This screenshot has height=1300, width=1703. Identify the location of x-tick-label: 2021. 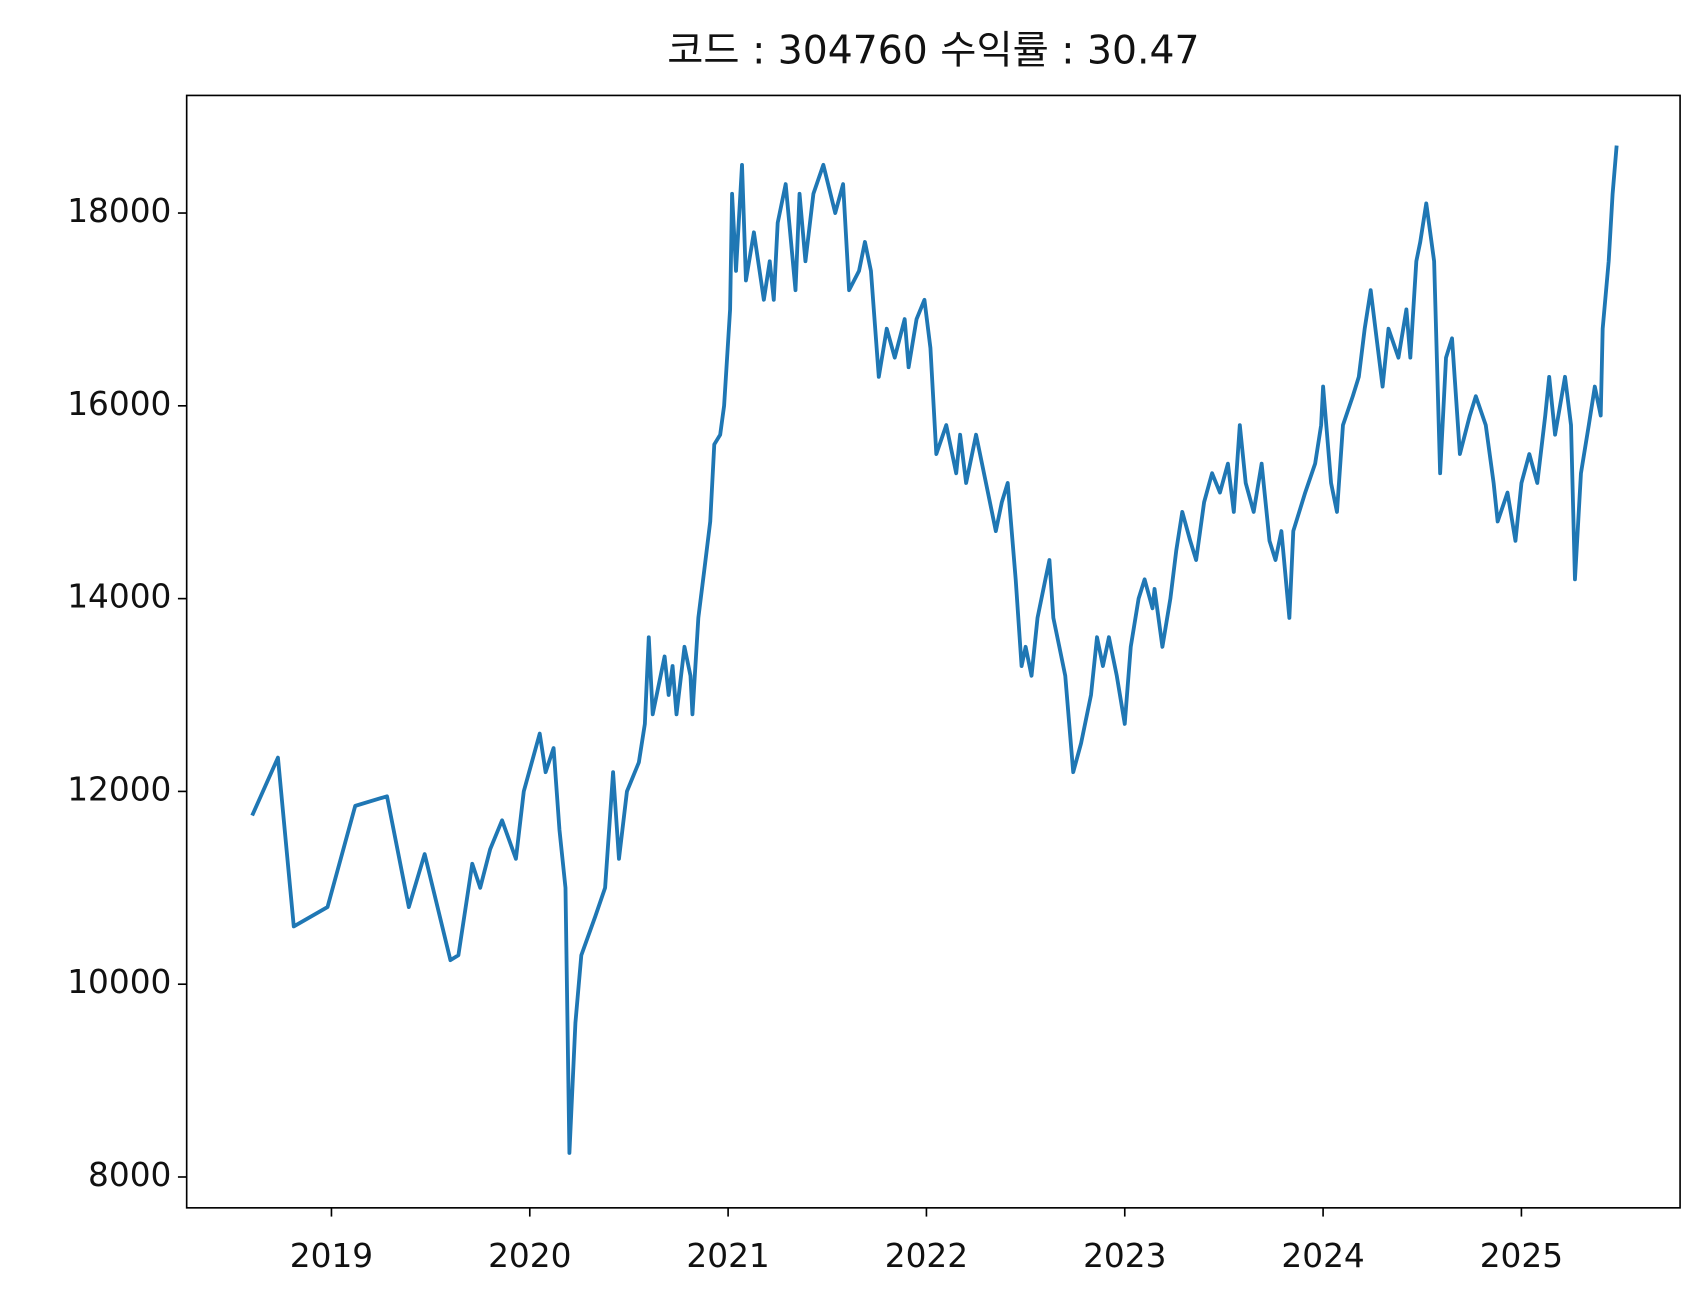
(727, 1256).